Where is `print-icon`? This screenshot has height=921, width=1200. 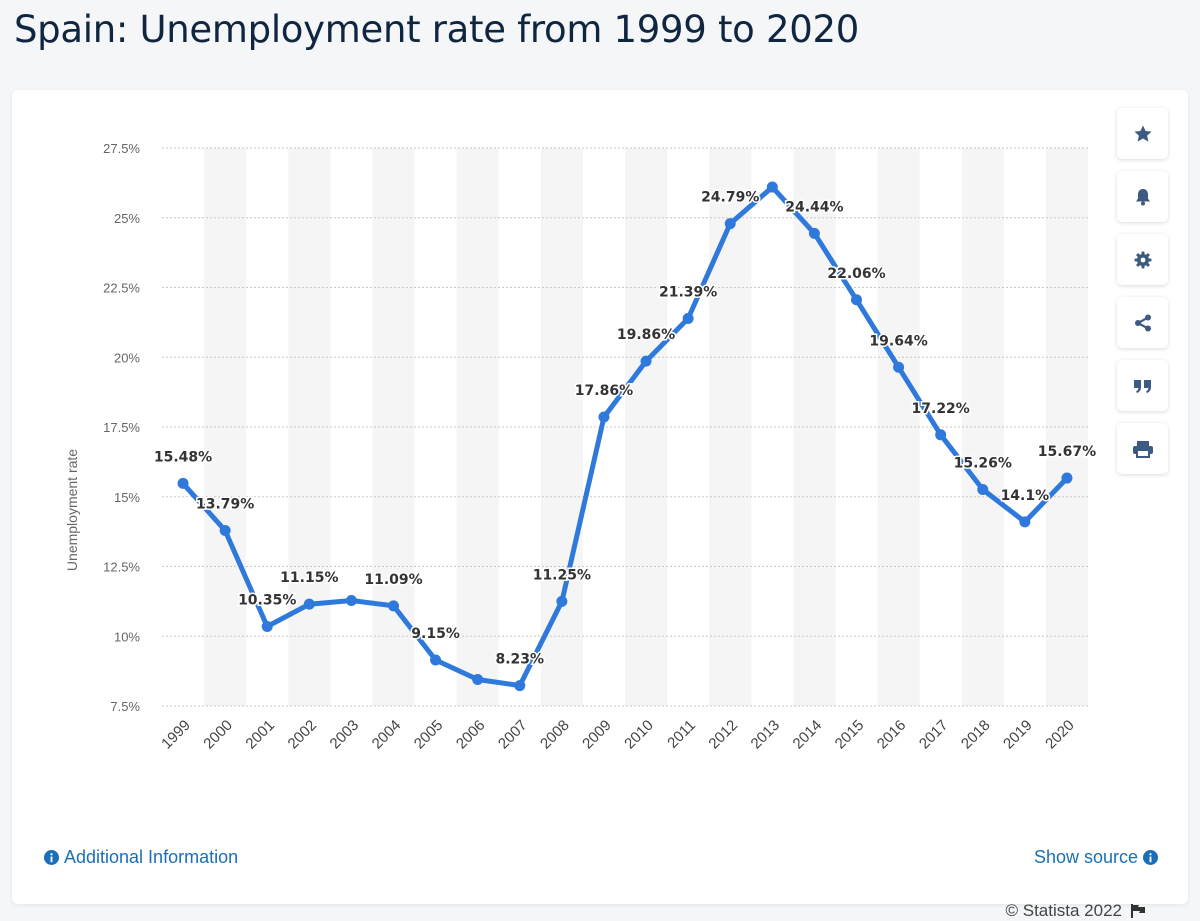 print-icon is located at coordinates (1142, 449).